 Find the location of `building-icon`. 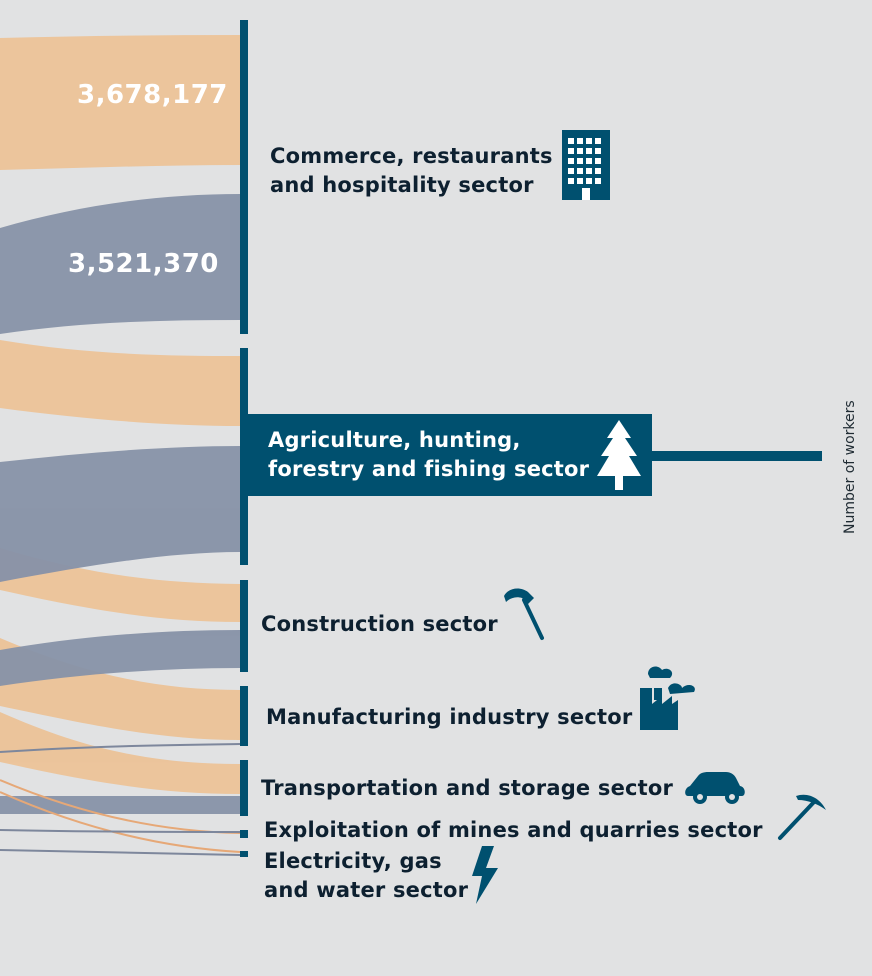

building-icon is located at coordinates (586, 165).